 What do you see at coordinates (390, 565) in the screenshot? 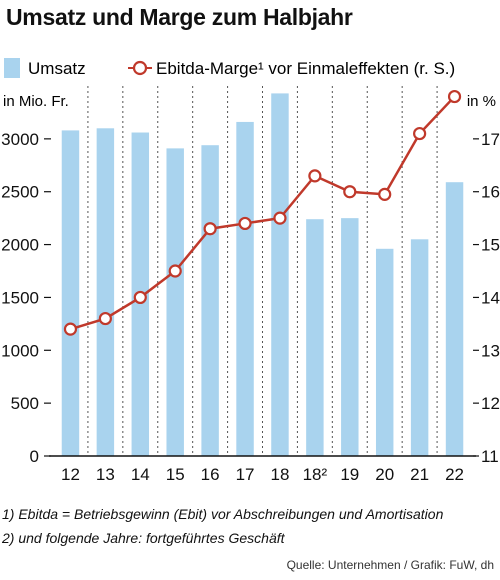
I see `source-credit: Quelle: Unternehmen / Grafik: FuW, dh` at bounding box center [390, 565].